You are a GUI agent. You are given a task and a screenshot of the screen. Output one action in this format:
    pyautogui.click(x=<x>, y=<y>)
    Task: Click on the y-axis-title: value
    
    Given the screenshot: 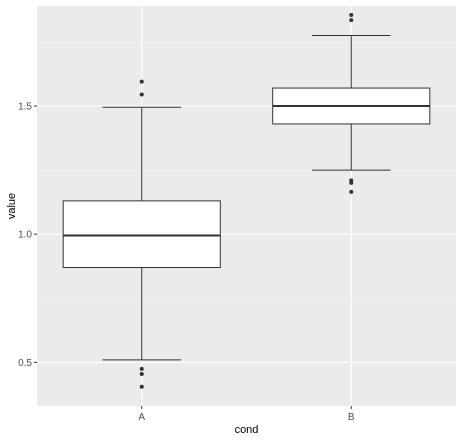 What is the action you would take?
    pyautogui.click(x=12, y=206)
    